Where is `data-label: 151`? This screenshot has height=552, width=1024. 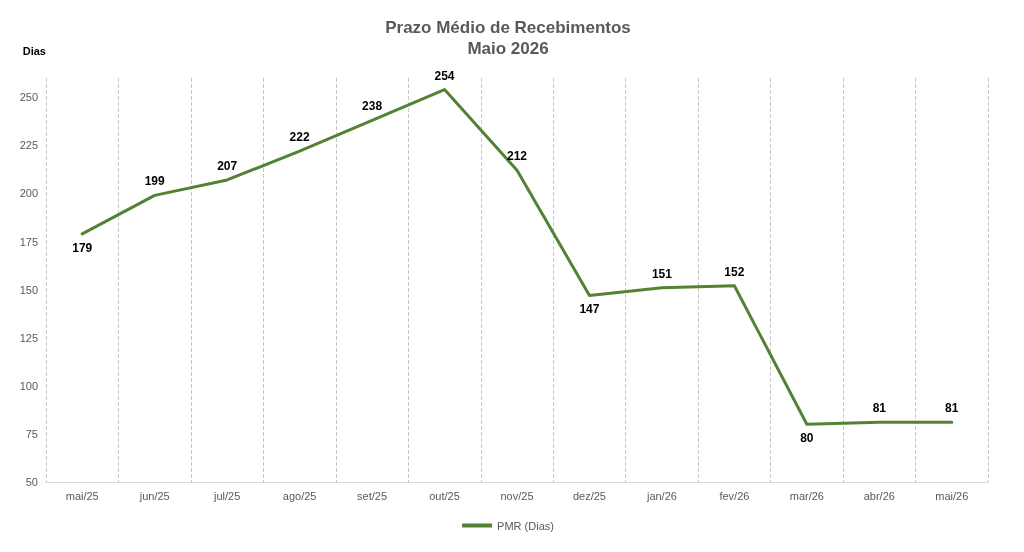 data-label: 151 is located at coordinates (662, 273).